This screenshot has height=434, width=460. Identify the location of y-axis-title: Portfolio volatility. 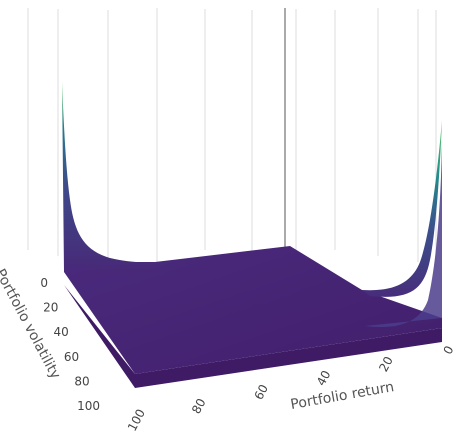
(31, 323).